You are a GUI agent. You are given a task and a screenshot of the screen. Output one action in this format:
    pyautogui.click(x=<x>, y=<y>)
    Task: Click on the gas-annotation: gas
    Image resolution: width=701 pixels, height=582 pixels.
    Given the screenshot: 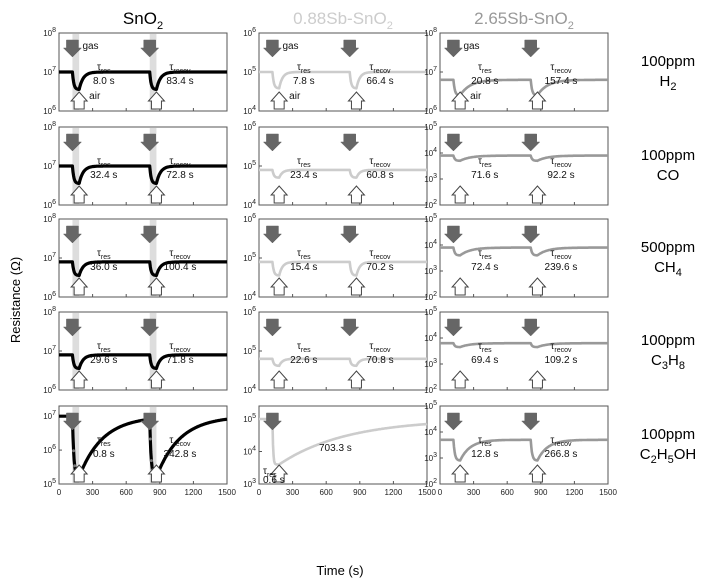 What is the action you would take?
    pyautogui.click(x=90, y=46)
    